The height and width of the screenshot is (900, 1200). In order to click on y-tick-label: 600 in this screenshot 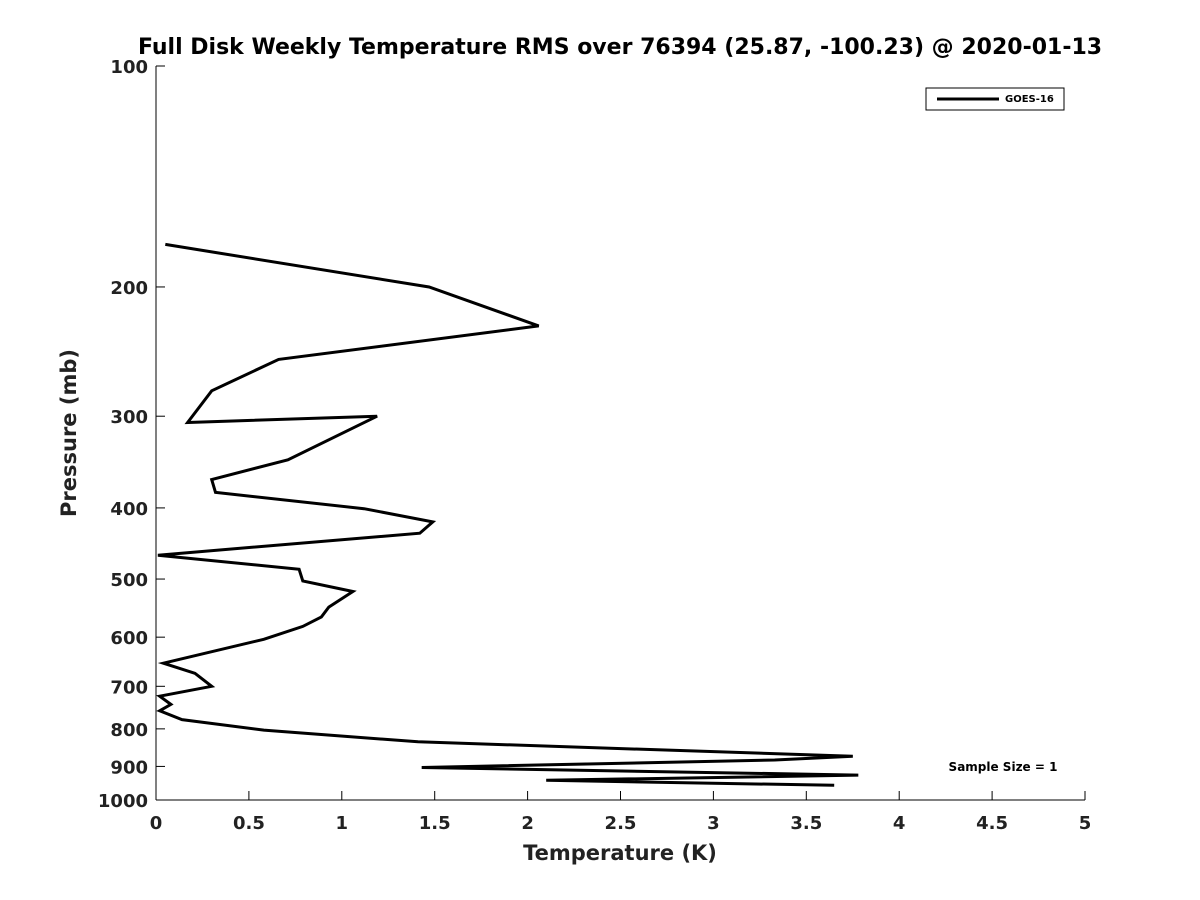, I will do `click(129, 638)`.